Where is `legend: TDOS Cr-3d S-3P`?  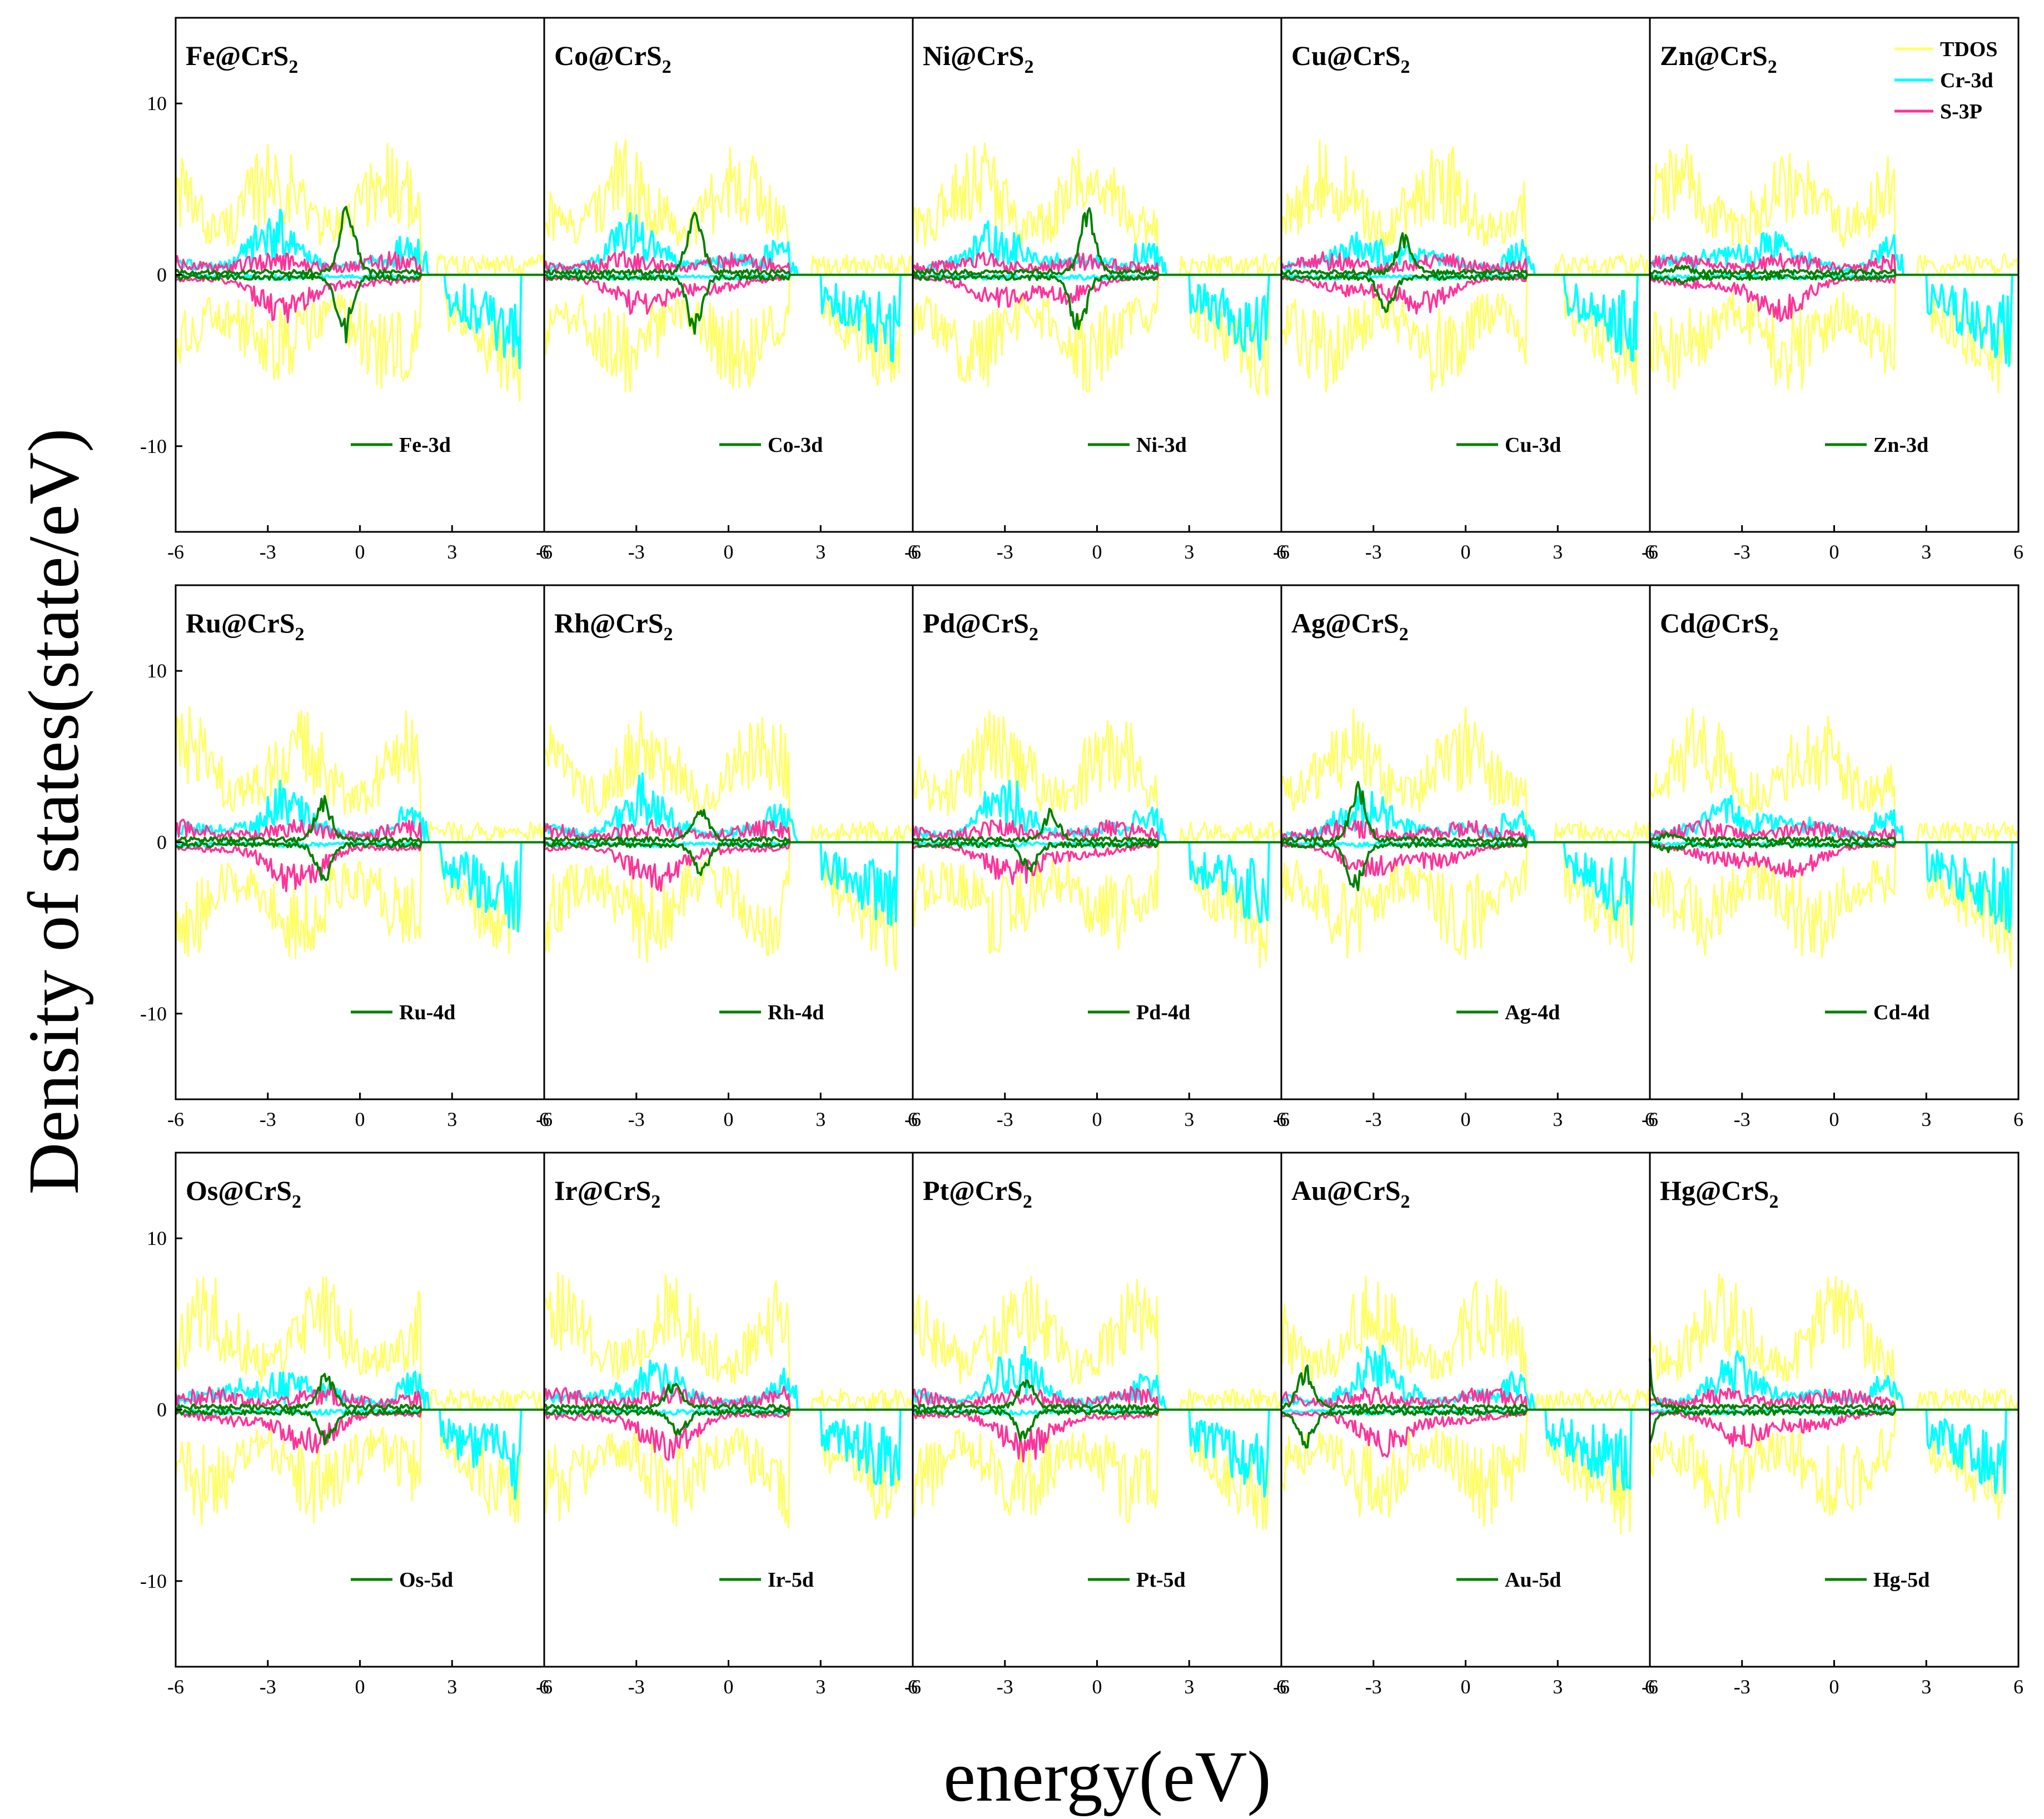
legend: TDOS Cr-3d S-3P is located at coordinates (1946, 80).